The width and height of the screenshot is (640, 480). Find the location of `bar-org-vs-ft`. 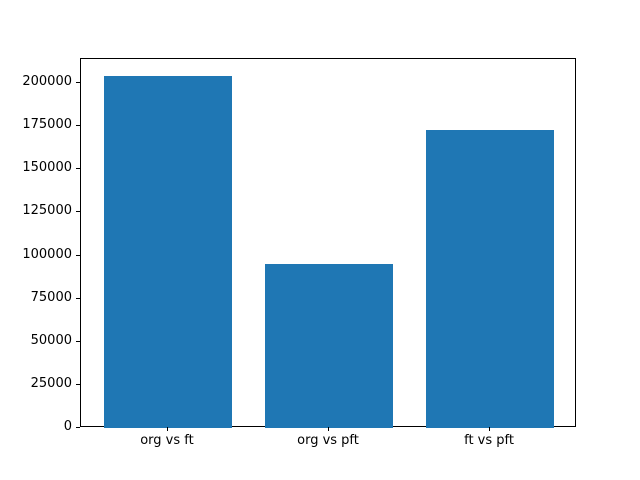

bar-org-vs-ft is located at coordinates (168, 252).